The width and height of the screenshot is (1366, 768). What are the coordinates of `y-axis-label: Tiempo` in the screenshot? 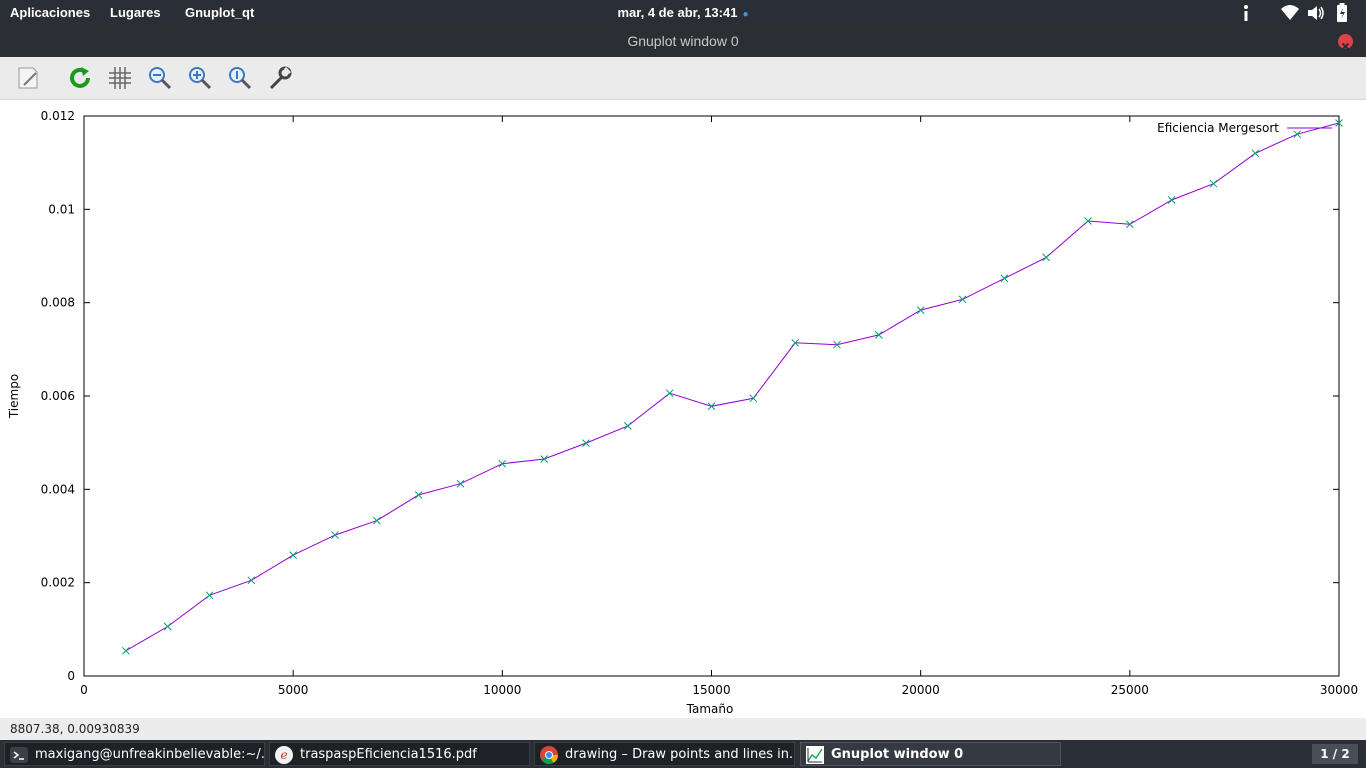 It's located at (14, 396).